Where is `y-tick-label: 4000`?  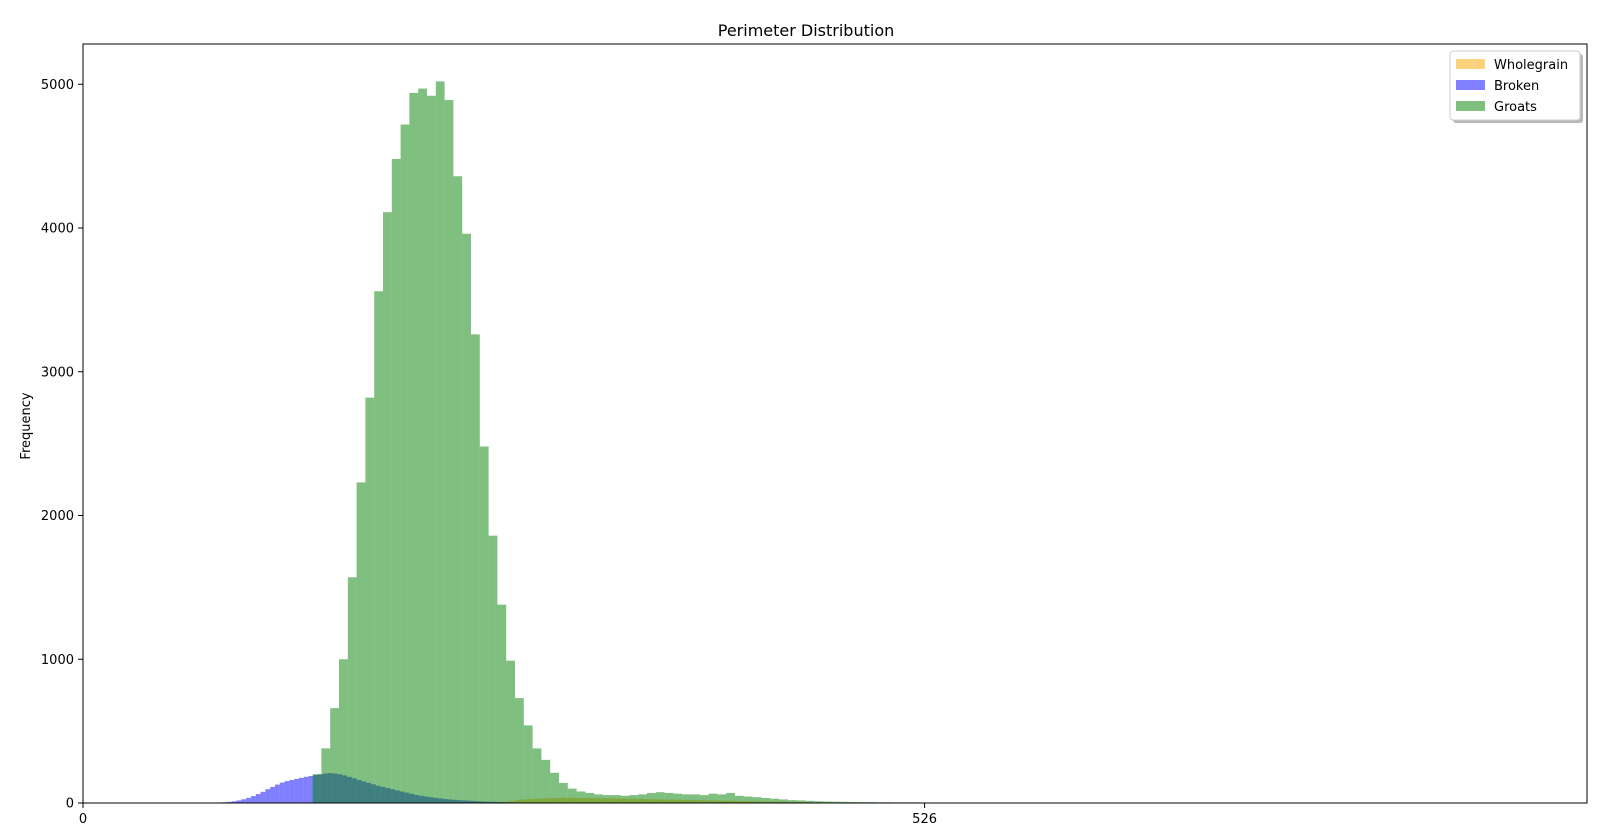 y-tick-label: 4000 is located at coordinates (57, 229).